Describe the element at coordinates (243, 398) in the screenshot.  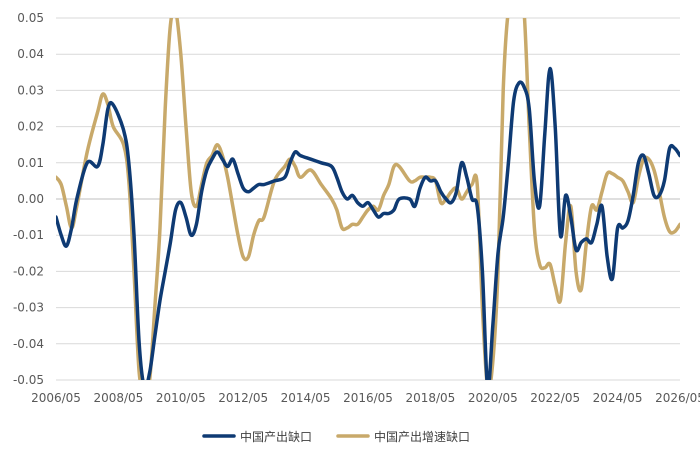
I see `x-tick-label: 2012/05` at that location.